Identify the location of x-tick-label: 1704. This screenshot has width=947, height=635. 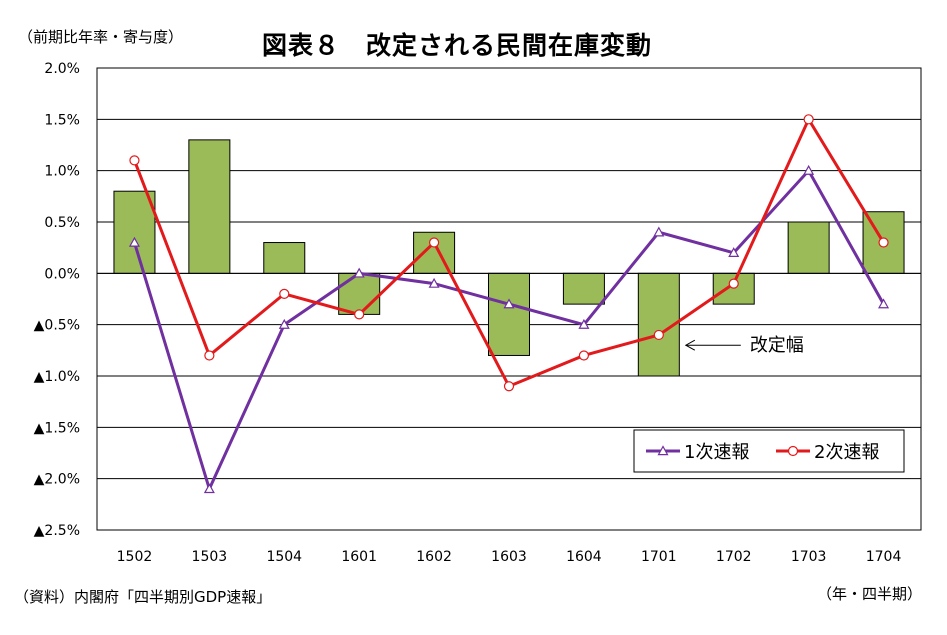
(884, 557).